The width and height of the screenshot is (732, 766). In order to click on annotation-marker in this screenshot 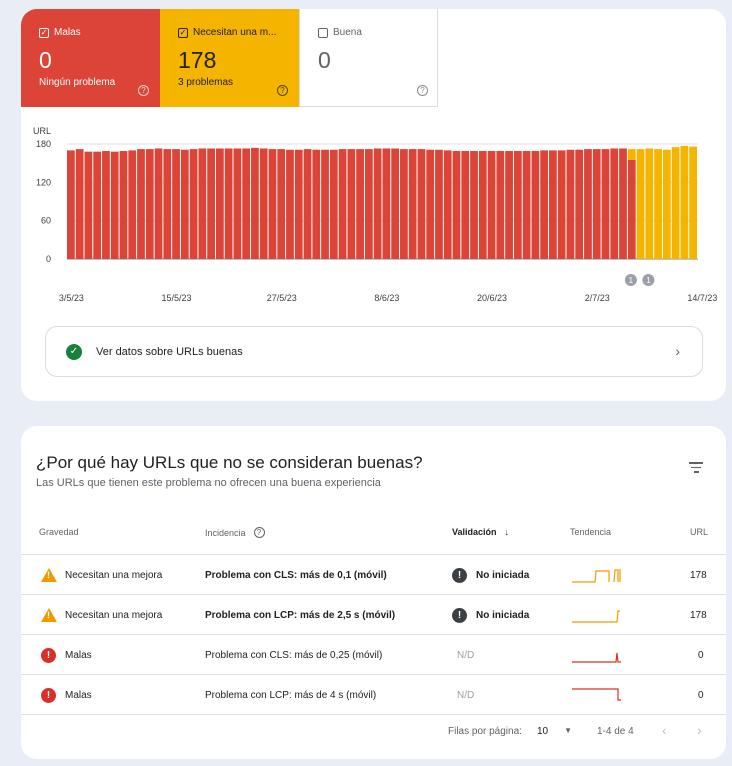, I will do `click(648, 280)`.